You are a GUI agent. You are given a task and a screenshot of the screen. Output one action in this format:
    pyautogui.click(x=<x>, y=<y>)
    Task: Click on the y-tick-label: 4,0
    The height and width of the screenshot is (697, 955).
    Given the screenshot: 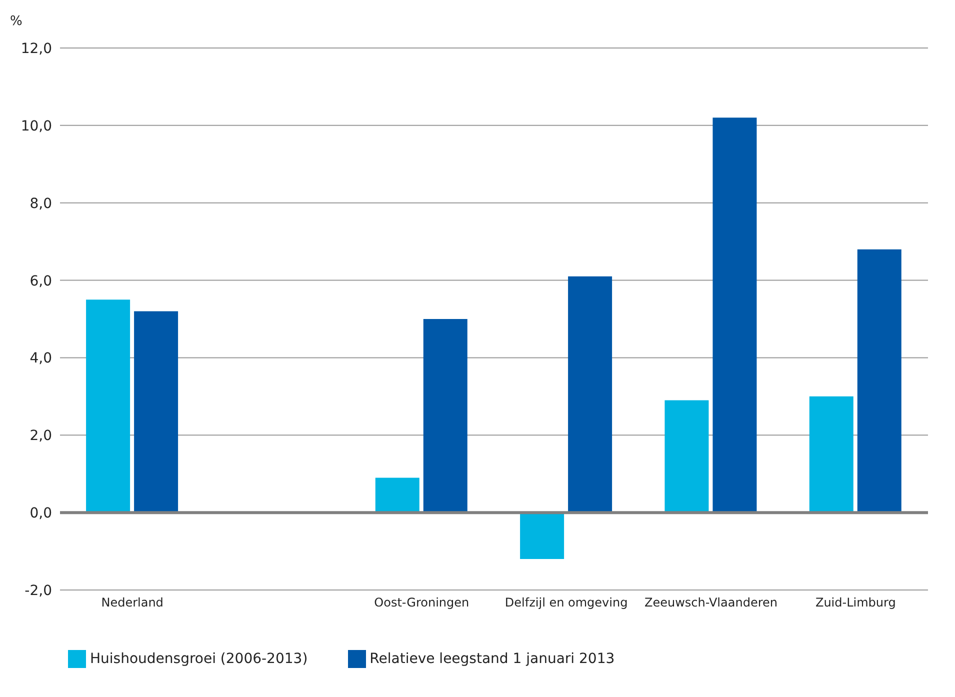 What is the action you would take?
    pyautogui.click(x=41, y=358)
    